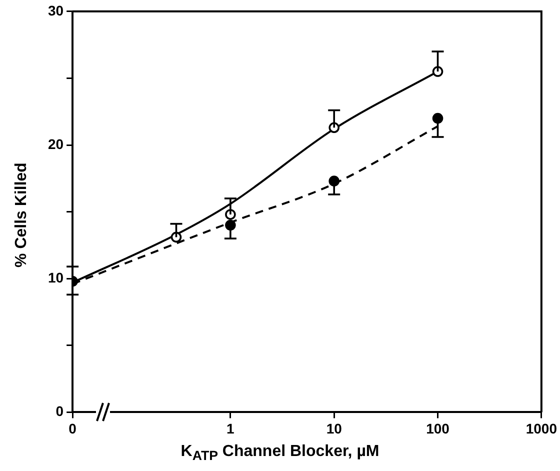 This screenshot has width=560, height=471. I want to click on y-tick-label: 0, so click(60, 411).